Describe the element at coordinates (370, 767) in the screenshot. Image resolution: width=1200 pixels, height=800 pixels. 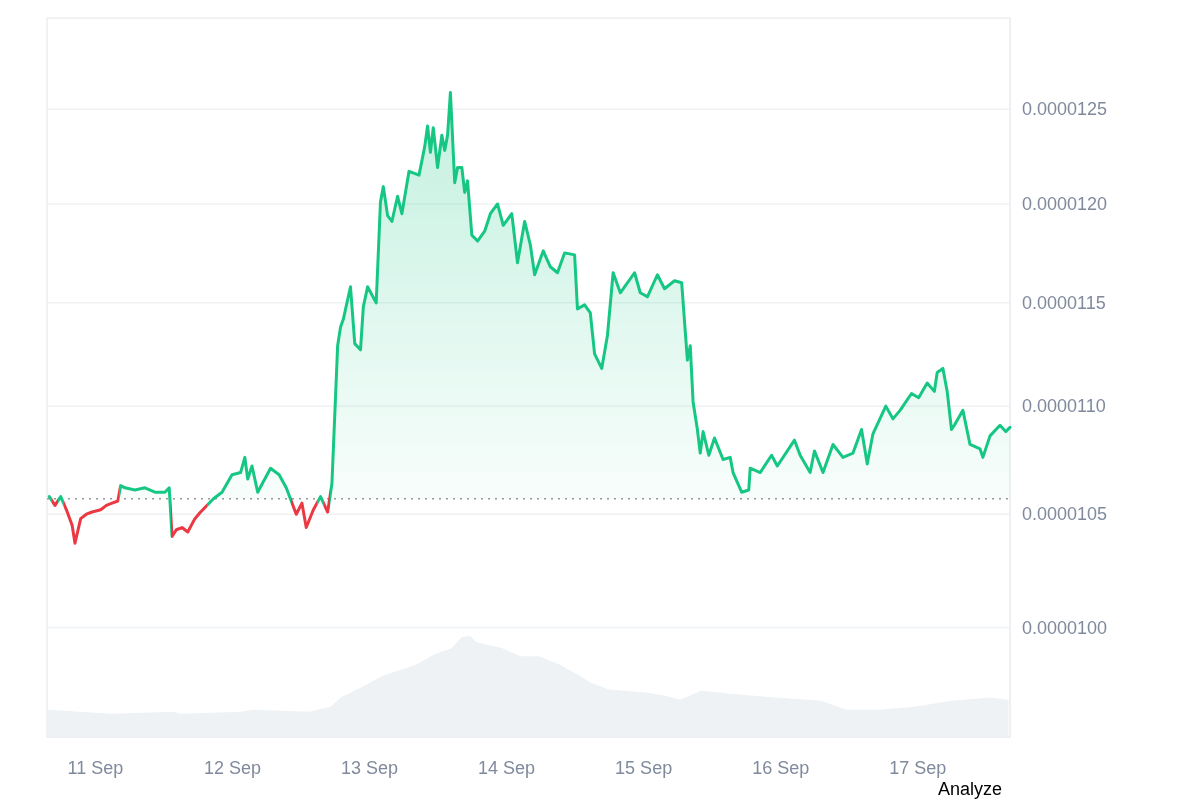
I see `x-tick-label: 13 Sep` at that location.